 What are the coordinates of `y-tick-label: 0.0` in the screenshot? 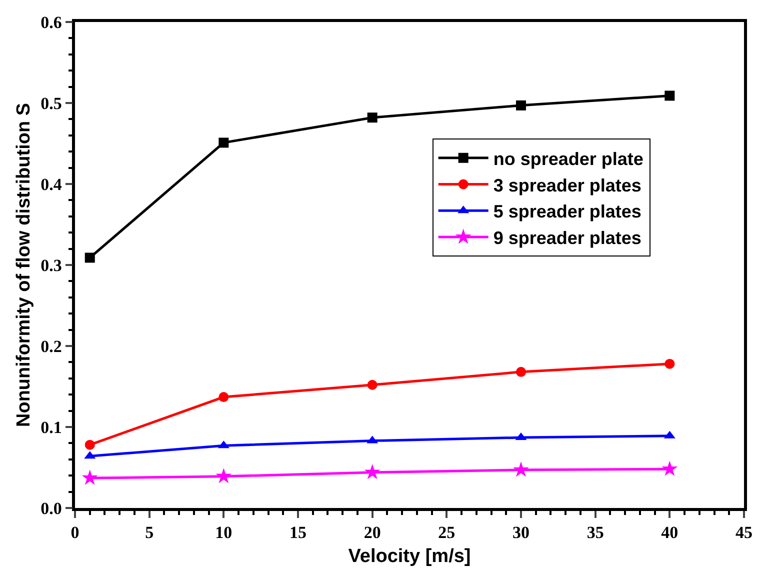 It's located at (51, 508).